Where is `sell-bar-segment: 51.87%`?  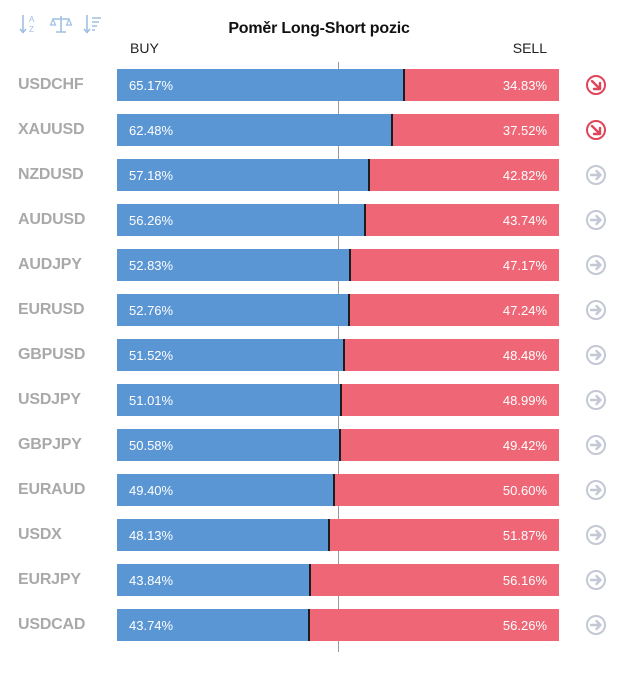 sell-bar-segment: 51.87% is located at coordinates (444, 535).